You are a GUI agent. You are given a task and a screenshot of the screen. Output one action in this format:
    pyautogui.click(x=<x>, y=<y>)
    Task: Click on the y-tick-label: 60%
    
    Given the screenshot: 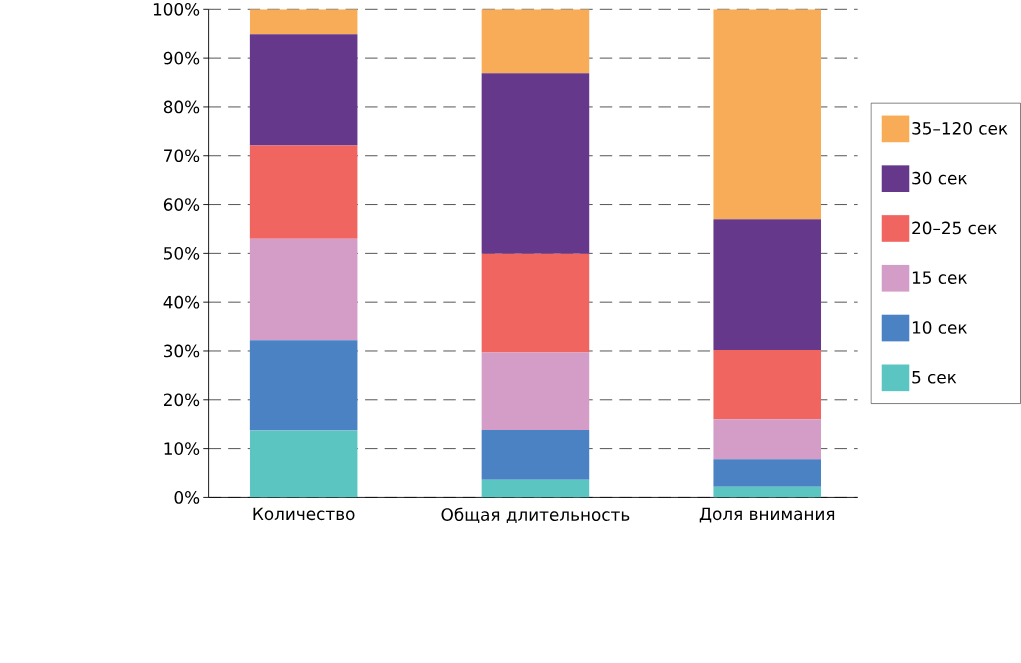 What is the action you would take?
    pyautogui.click(x=181, y=204)
    